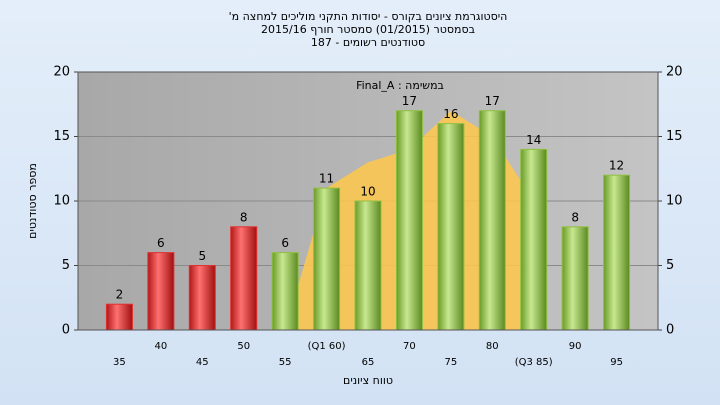  What do you see at coordinates (119, 362) in the screenshot?
I see `x-tick-label: 35` at bounding box center [119, 362].